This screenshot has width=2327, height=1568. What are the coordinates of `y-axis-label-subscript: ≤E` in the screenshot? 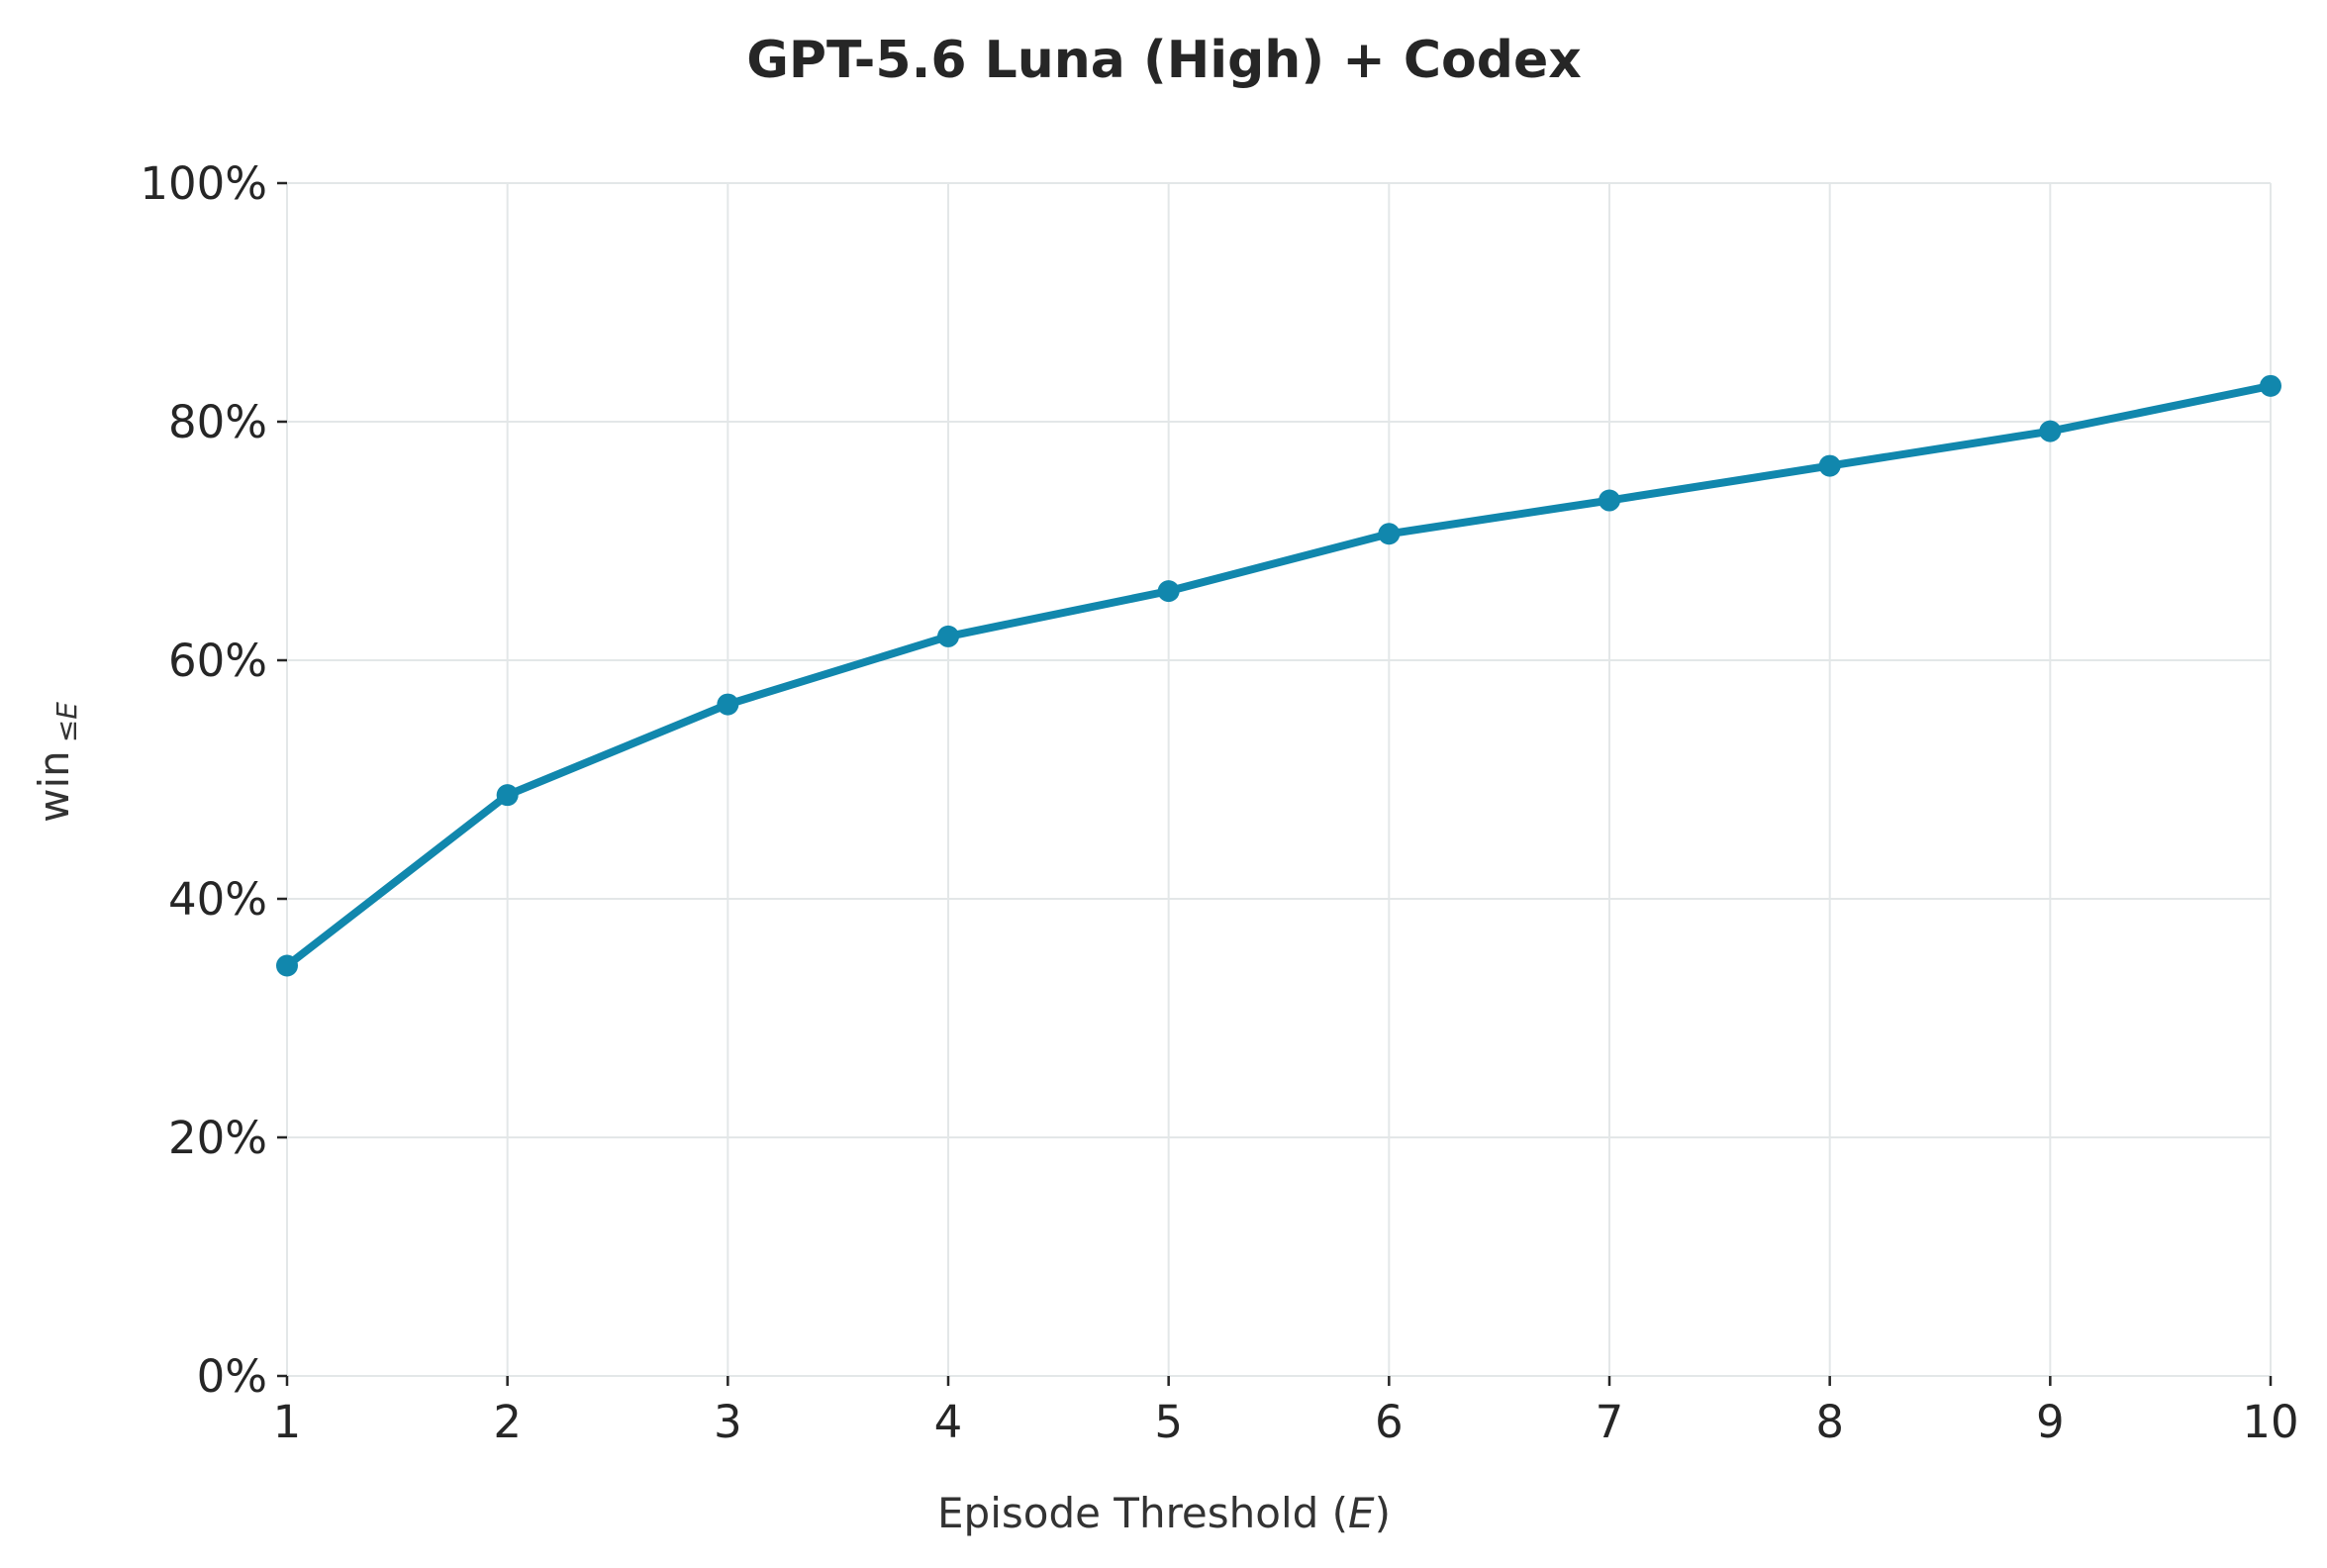 It's located at (66, 722).